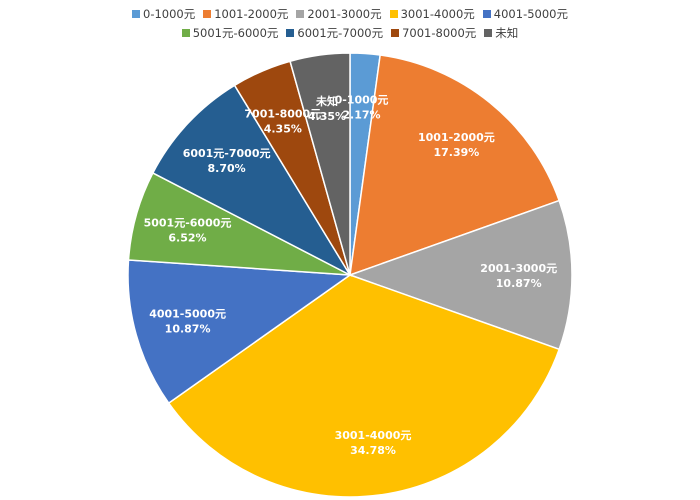 The width and height of the screenshot is (700, 500). I want to click on legend-item: 未知, so click(501, 33).